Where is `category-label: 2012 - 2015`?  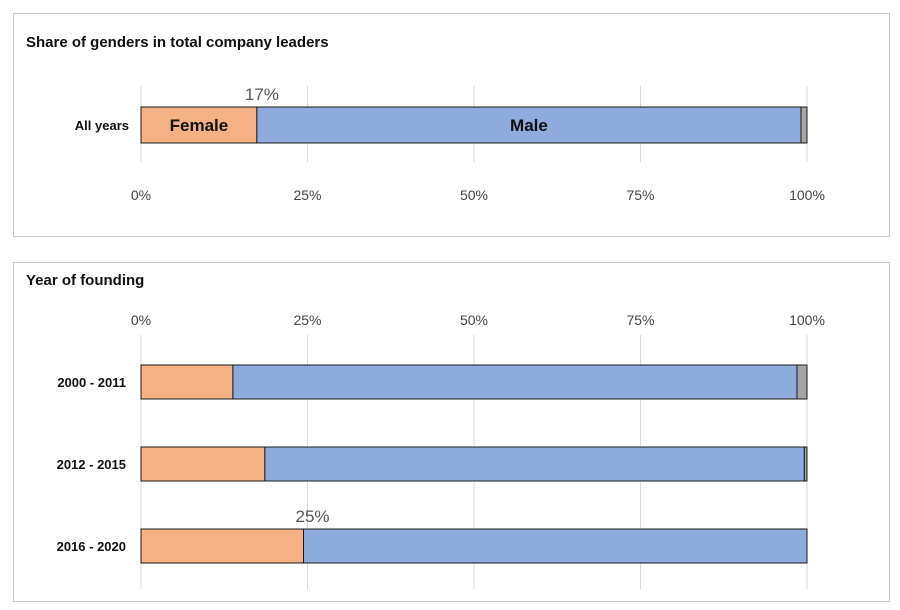
category-label: 2012 - 2015 is located at coordinates (91, 464).